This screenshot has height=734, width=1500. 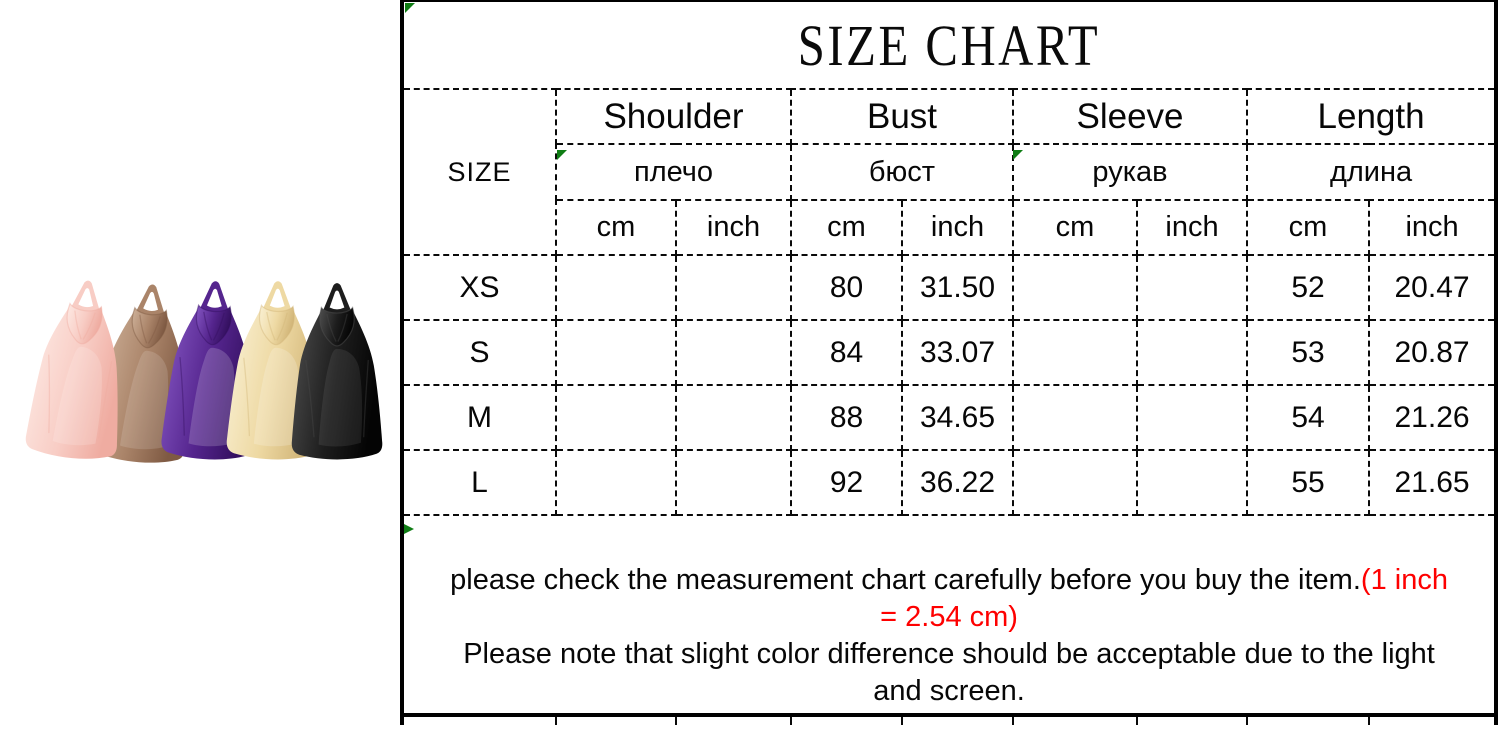 I want to click on cell-m-length-cm: 54, so click(x=1308, y=417).